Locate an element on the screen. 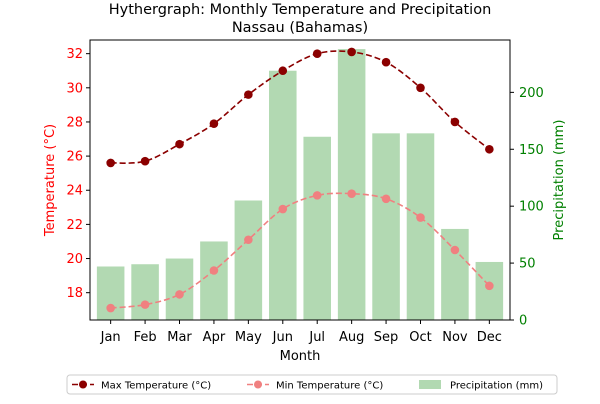 This screenshot has height=404, width=600. y-left-tick-label: 24 is located at coordinates (74, 191).